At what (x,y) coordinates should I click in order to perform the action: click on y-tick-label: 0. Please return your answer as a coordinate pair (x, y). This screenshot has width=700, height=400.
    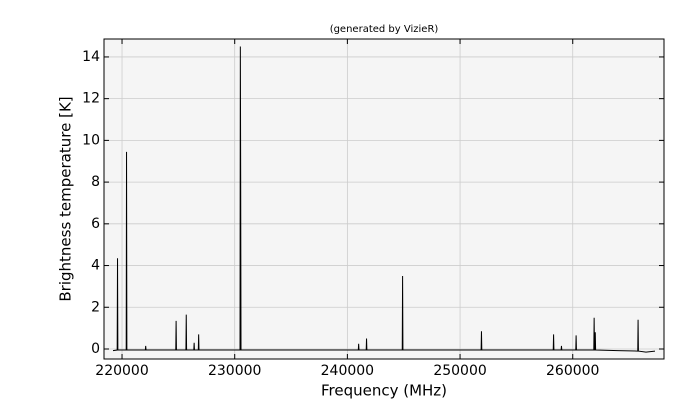
    Looking at the image, I should click on (95, 349).